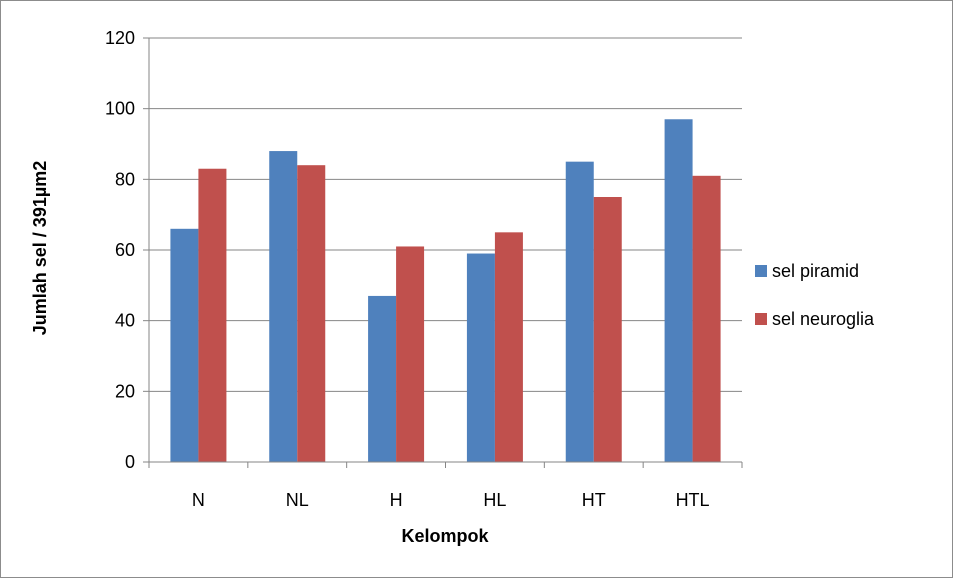  I want to click on y-tick-label: 60, so click(125, 250).